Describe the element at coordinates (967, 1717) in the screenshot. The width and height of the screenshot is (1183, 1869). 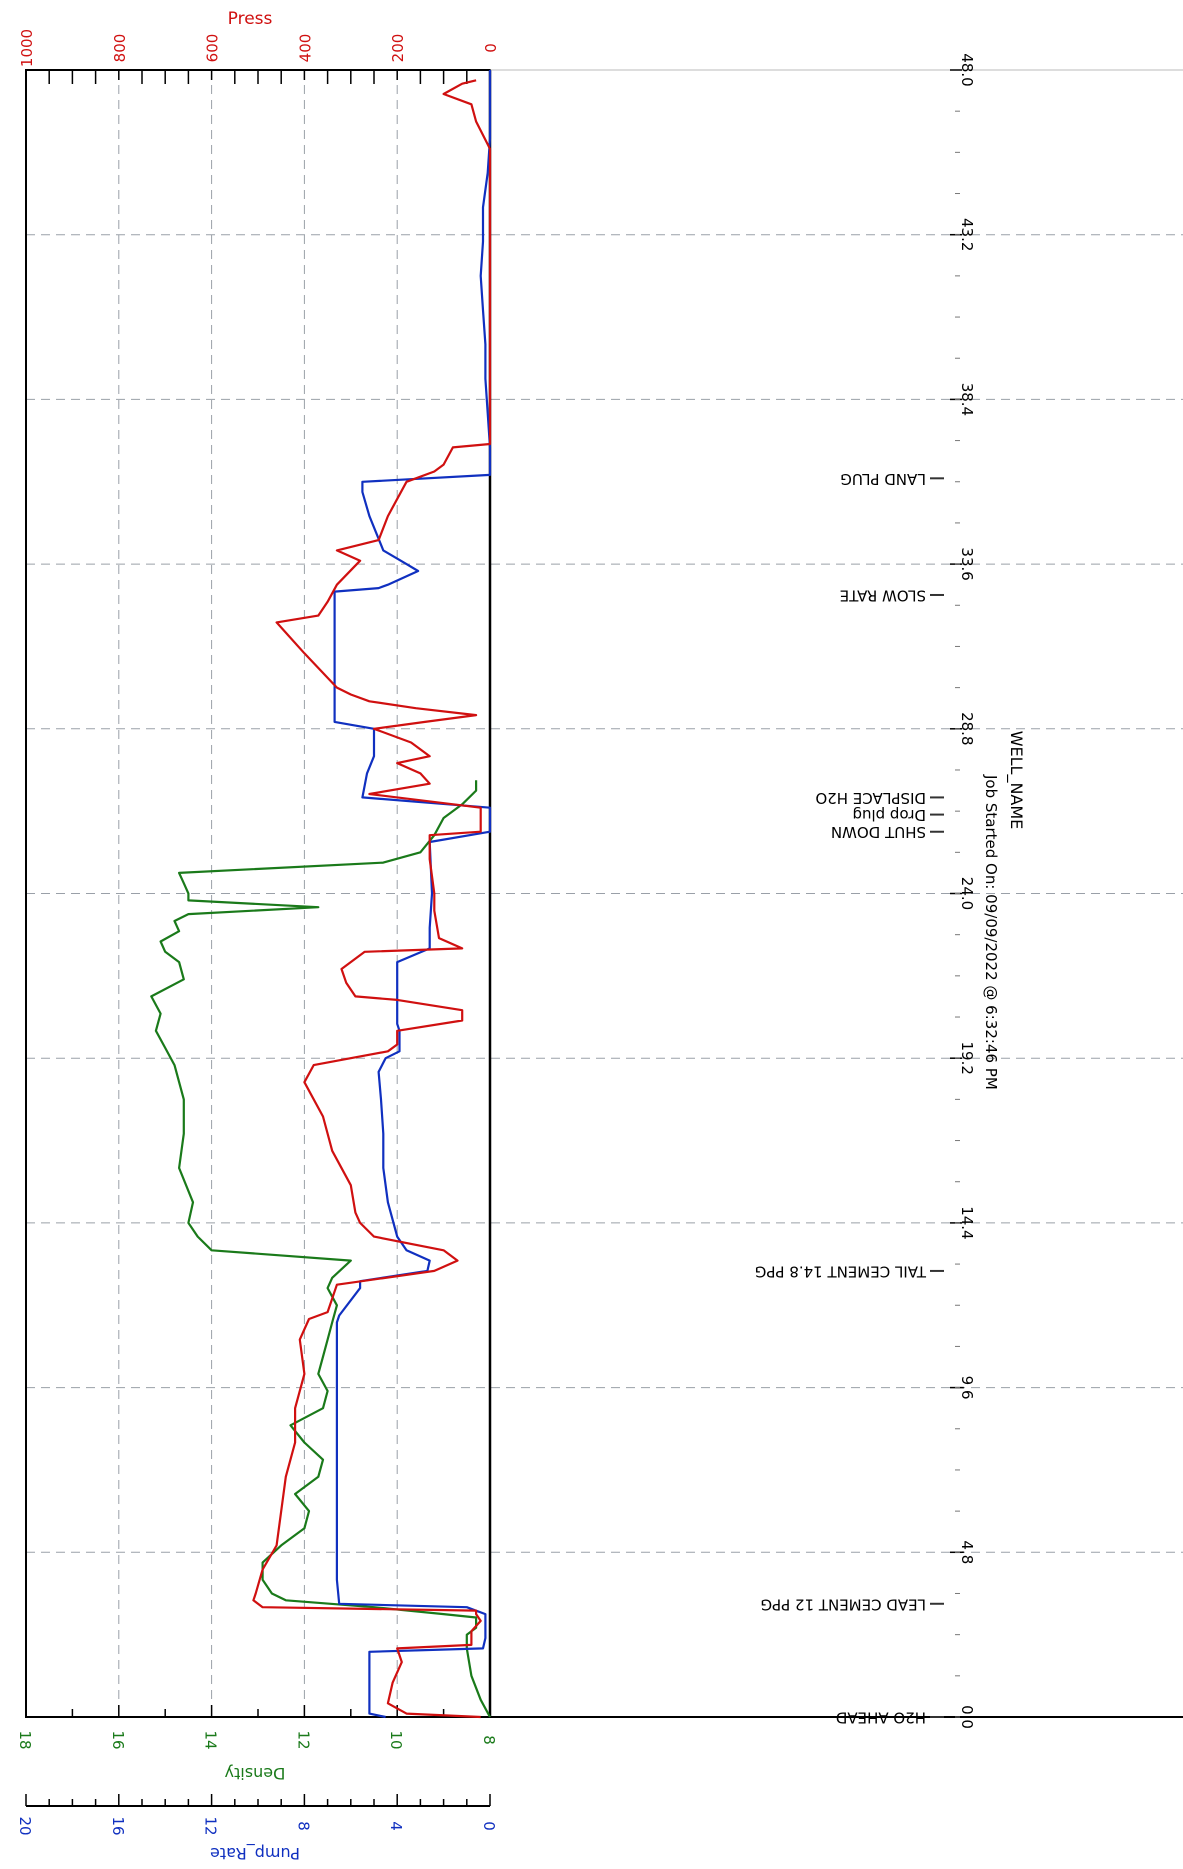
I see `time-tick-label: 0.0` at that location.